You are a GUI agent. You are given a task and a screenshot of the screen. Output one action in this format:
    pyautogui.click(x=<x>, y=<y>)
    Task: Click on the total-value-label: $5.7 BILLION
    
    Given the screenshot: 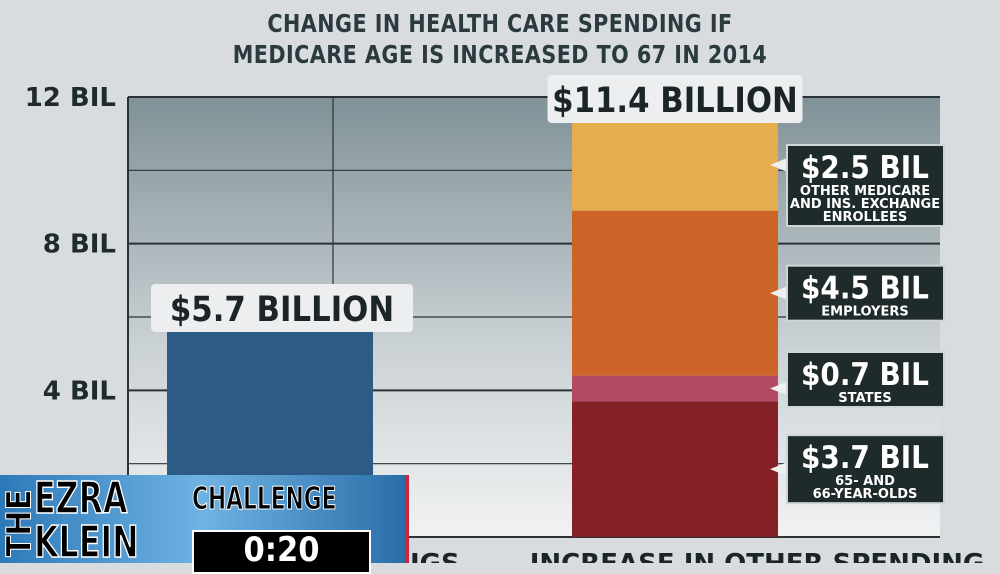 What is the action you would take?
    pyautogui.click(x=282, y=308)
    